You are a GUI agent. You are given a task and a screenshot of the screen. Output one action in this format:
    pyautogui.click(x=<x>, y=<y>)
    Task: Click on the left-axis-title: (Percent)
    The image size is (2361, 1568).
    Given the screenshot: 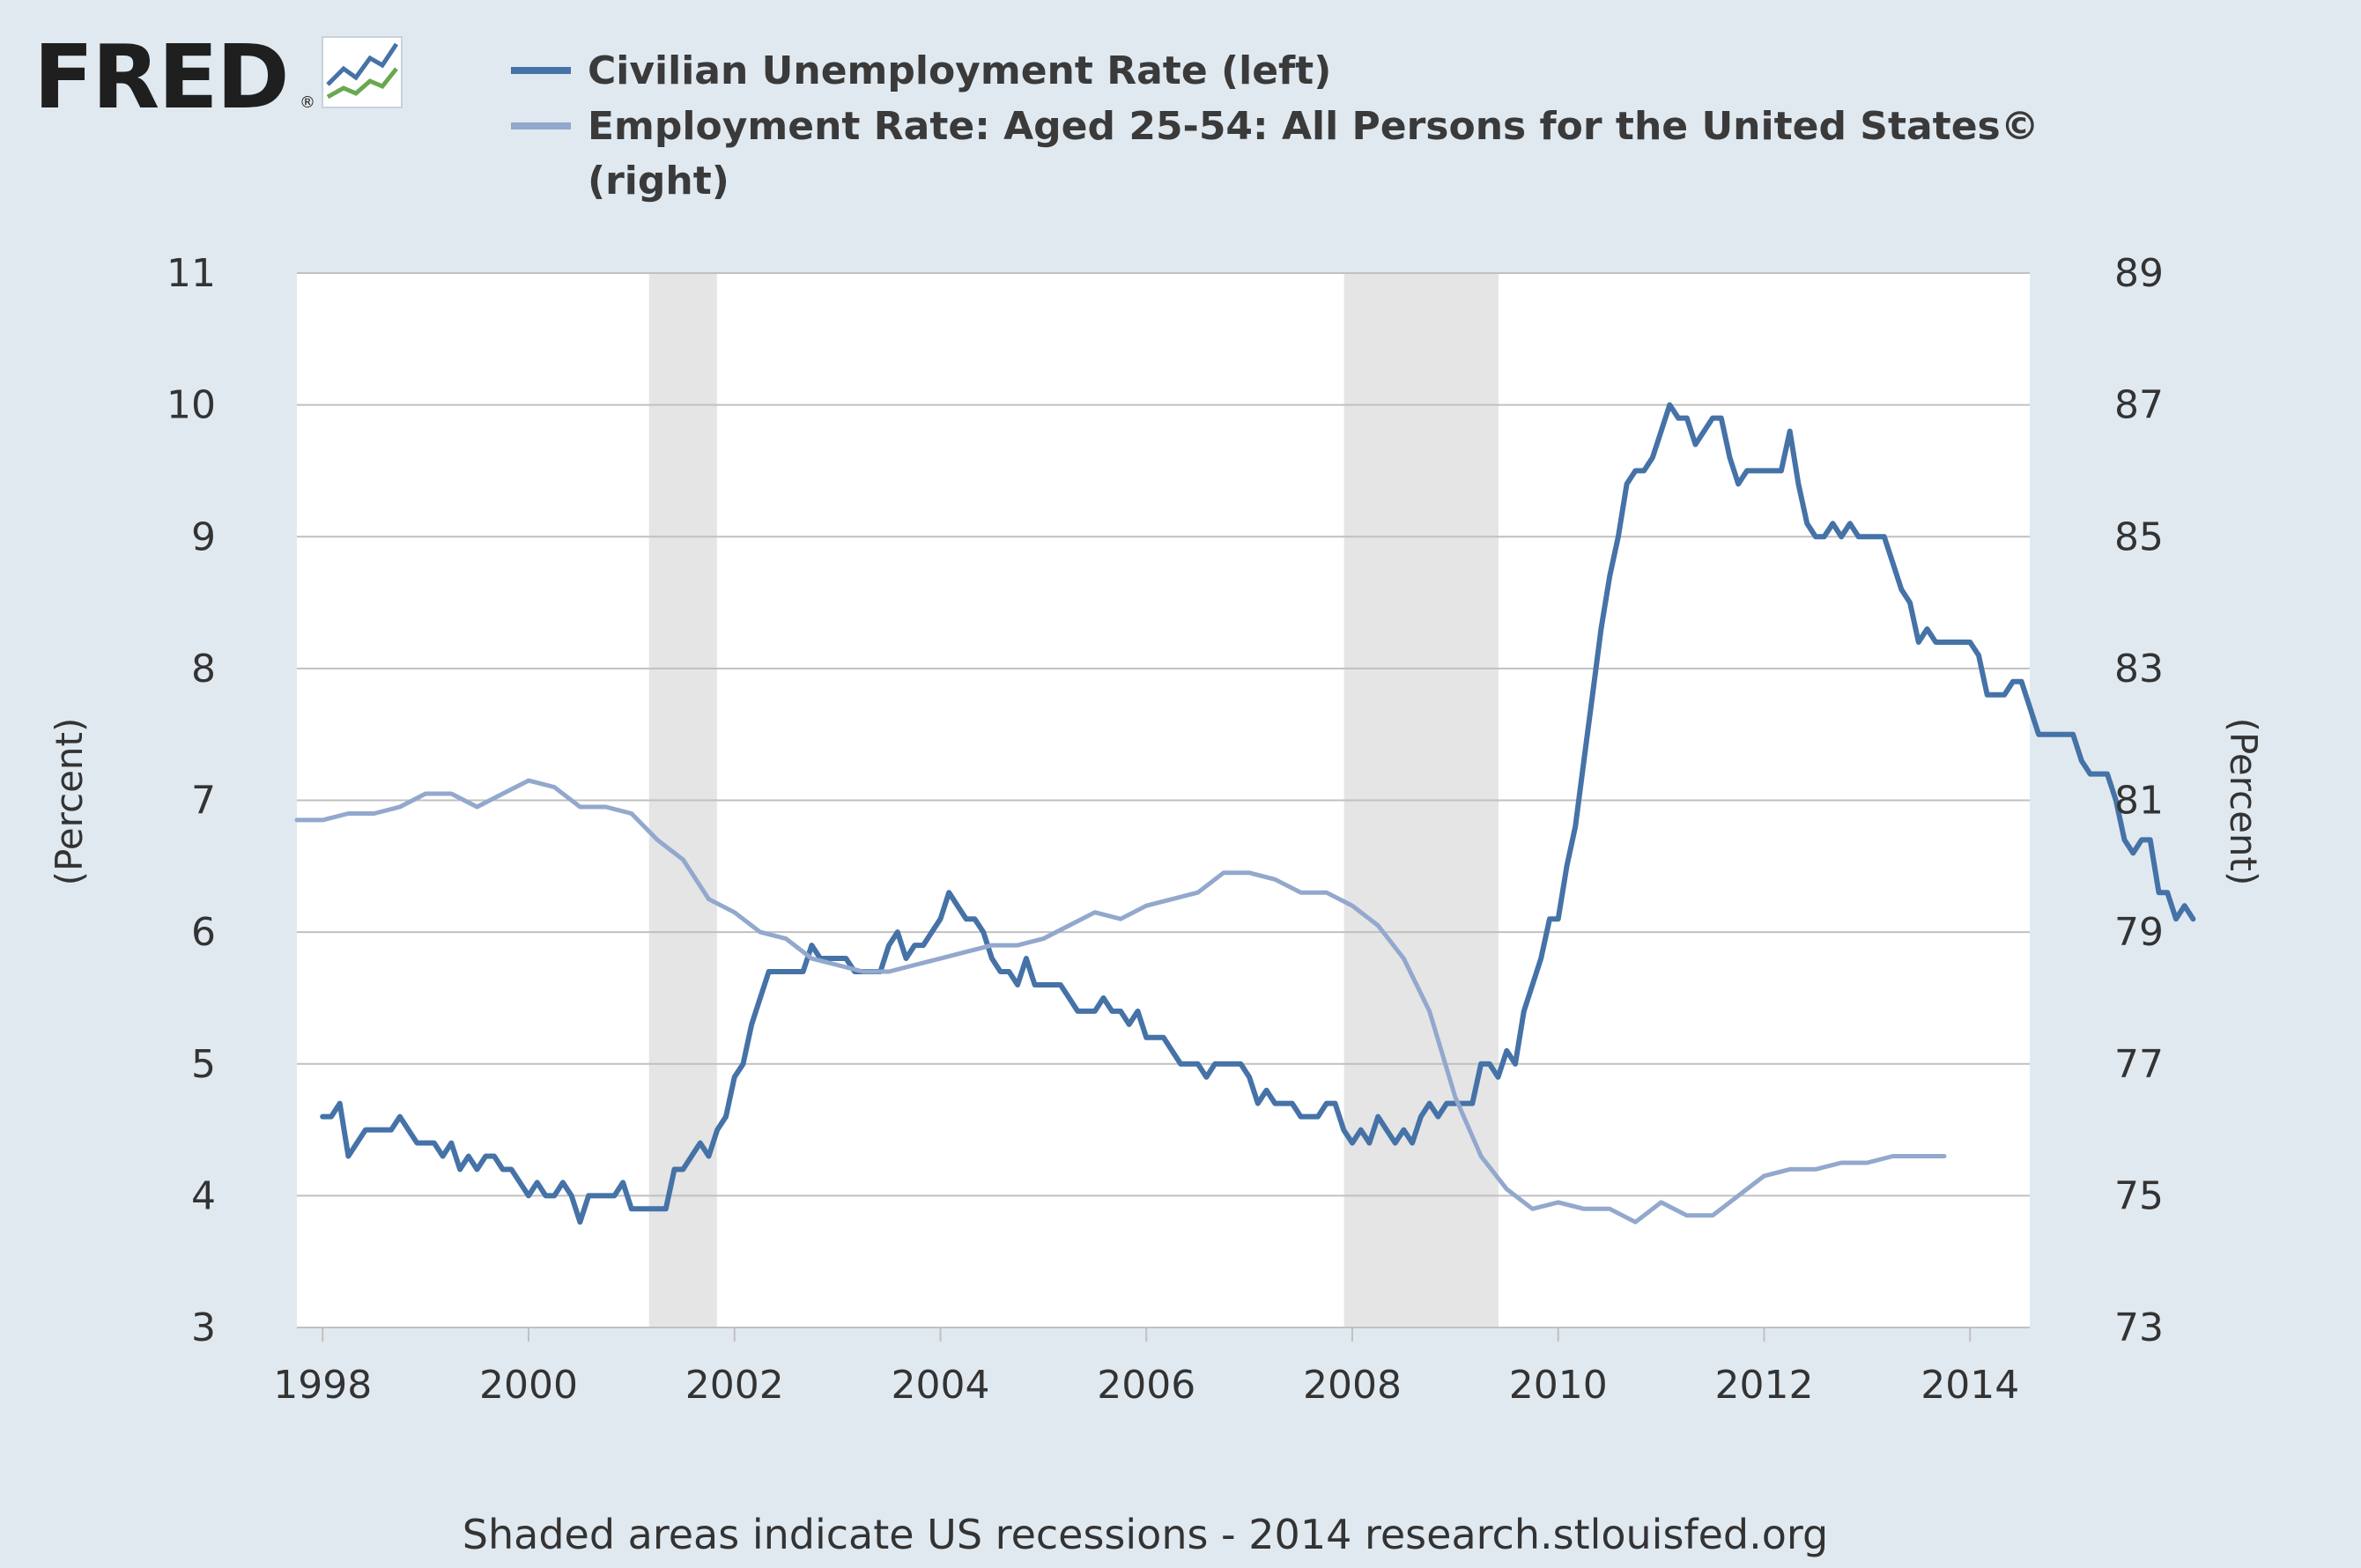 What is the action you would take?
    pyautogui.click(x=69, y=802)
    